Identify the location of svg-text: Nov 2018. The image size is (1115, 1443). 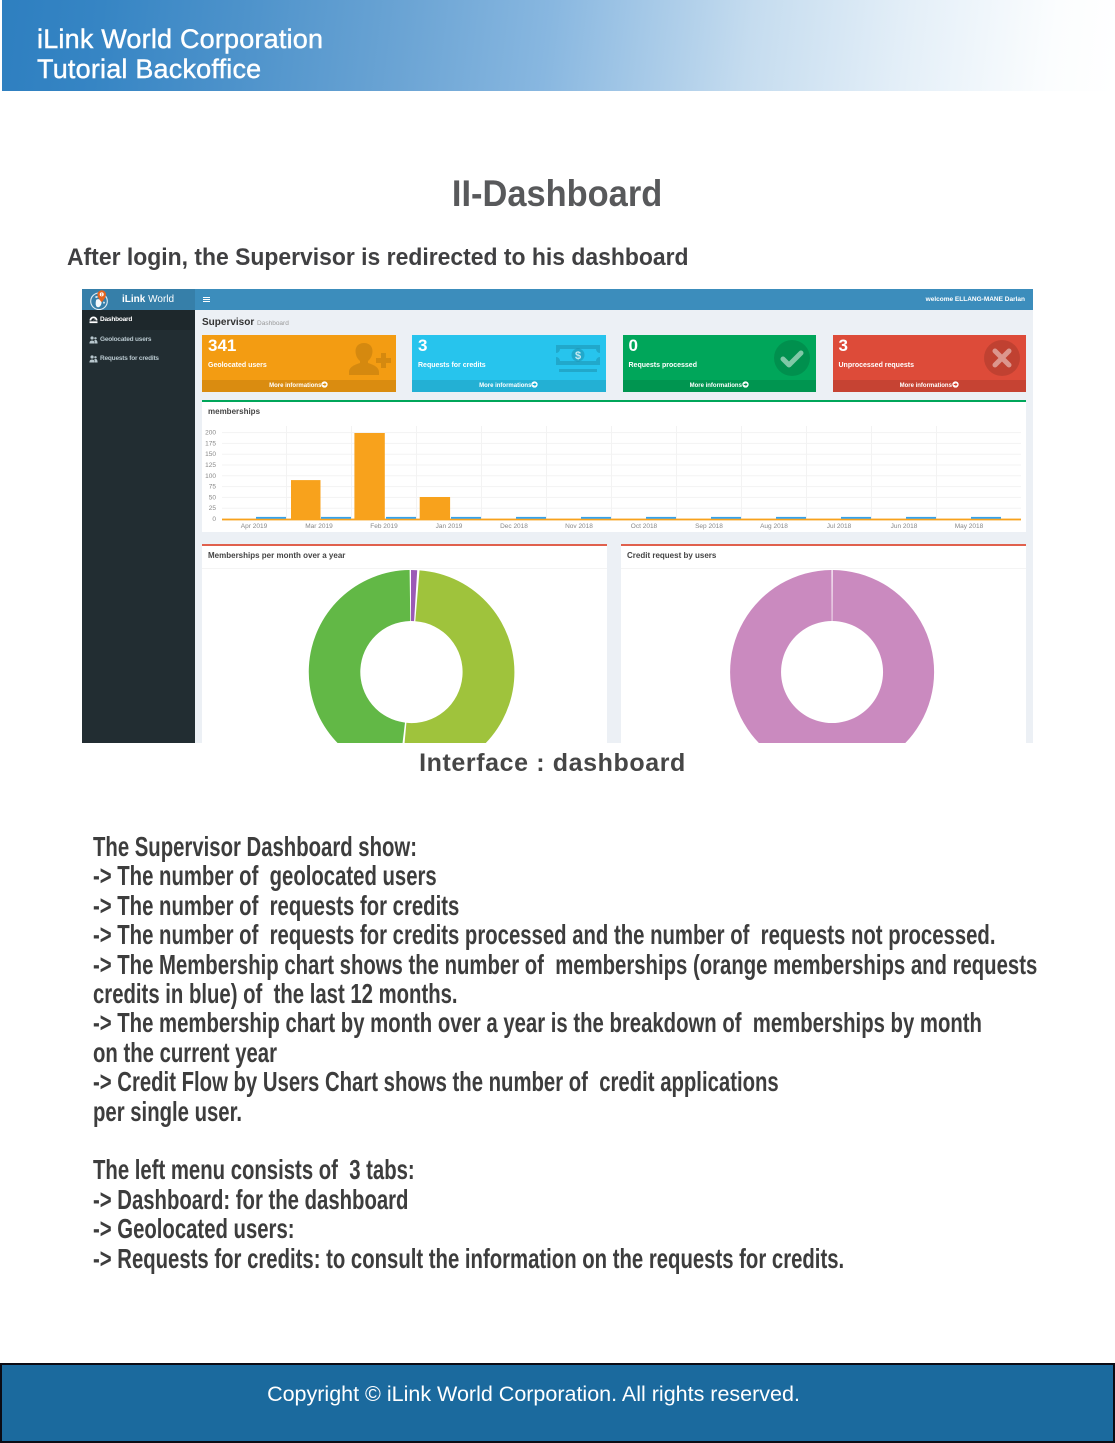
(579, 526).